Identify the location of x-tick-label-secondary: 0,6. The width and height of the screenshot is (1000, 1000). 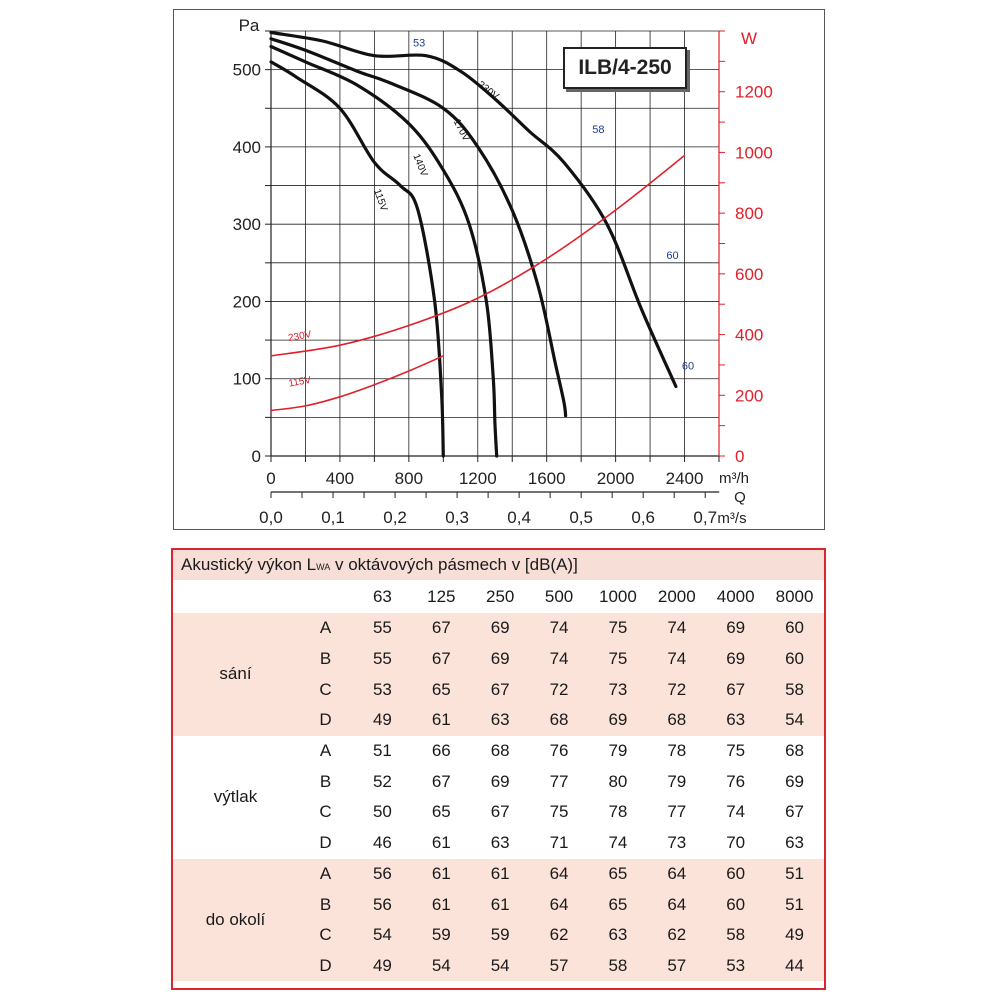
(643, 517).